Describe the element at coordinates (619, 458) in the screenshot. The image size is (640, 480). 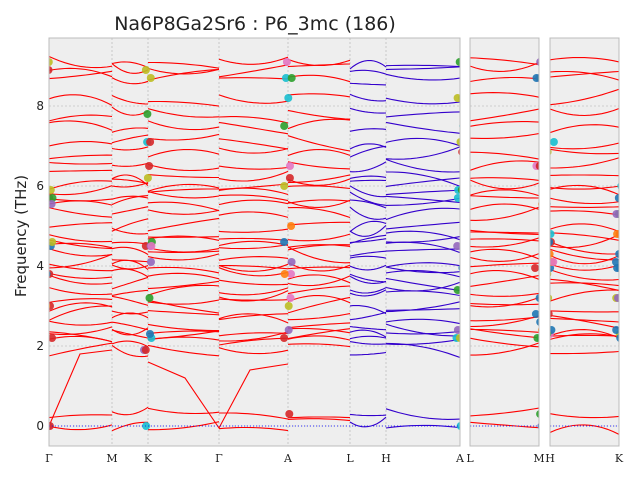
I see `x-tick-label: K` at that location.